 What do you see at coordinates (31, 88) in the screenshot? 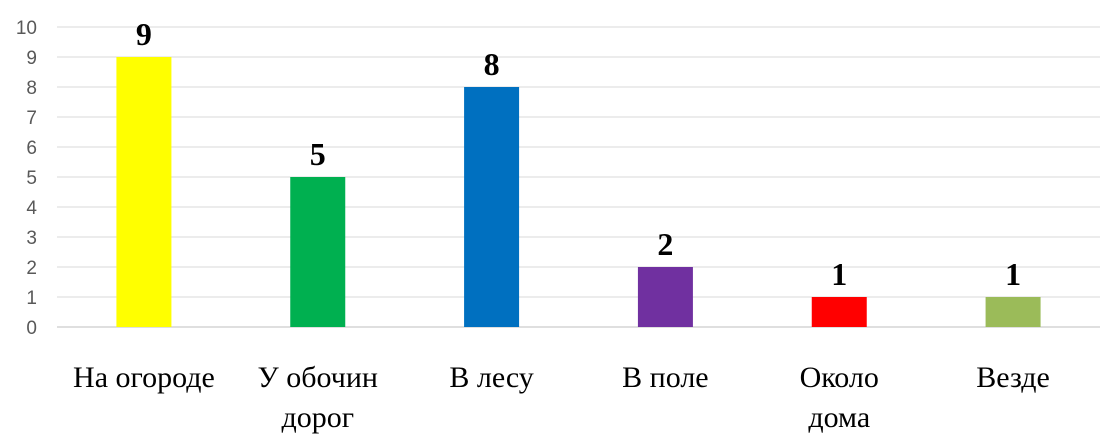
I see `y-tick-label: 8` at bounding box center [31, 88].